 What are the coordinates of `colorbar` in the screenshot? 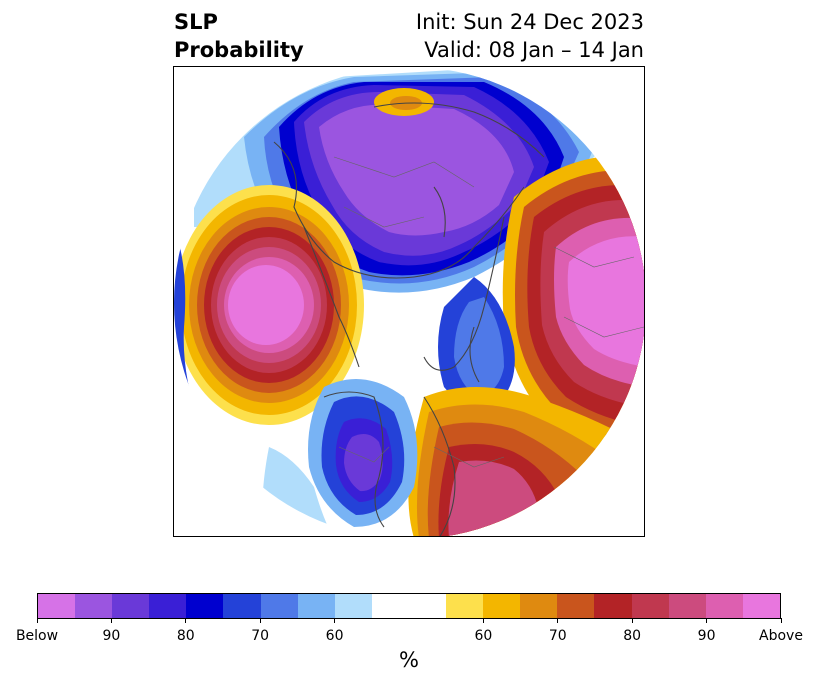 It's located at (409, 606).